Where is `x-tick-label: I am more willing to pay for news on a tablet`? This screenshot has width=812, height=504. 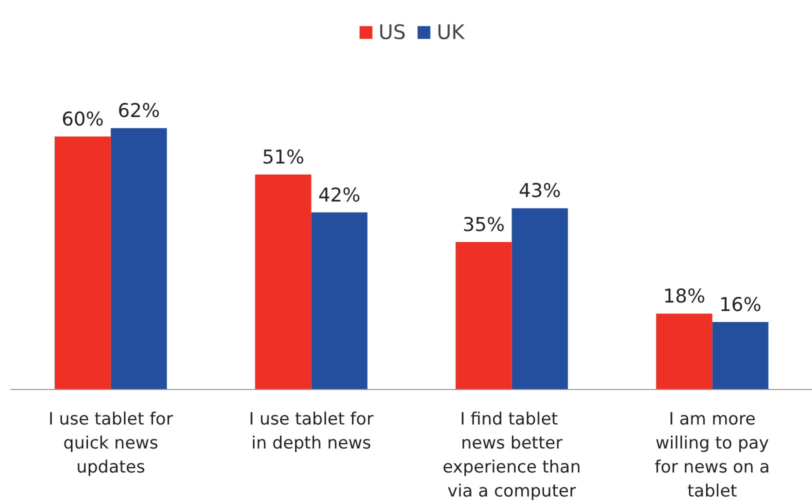 x-tick-label: I am more willing to pay for news on a tablet is located at coordinates (712, 456).